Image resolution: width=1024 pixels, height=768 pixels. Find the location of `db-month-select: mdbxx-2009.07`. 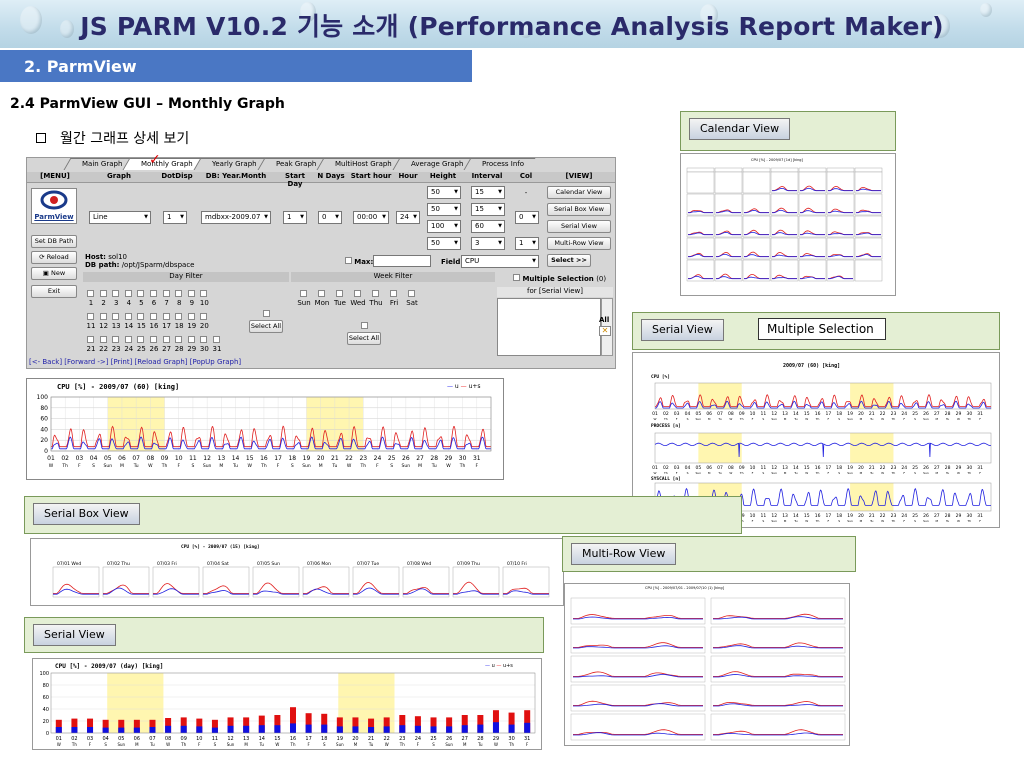

db-month-select: mdbxx-2009.07 is located at coordinates (236, 217).